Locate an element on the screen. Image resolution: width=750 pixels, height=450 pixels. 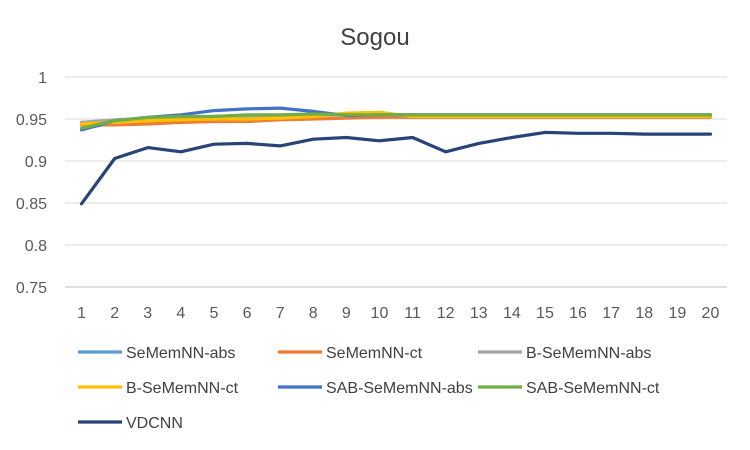
legend-label: SeMemNN-ct is located at coordinates (374, 353).